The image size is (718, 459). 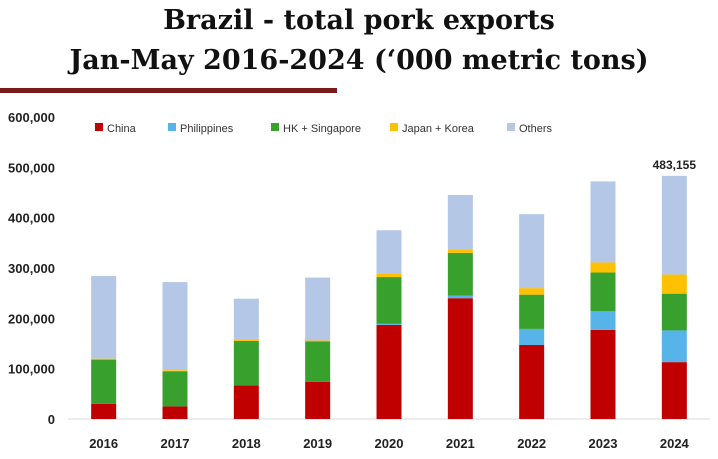 What do you see at coordinates (317, 443) in the screenshot?
I see `x-tick-label: 2019` at bounding box center [317, 443].